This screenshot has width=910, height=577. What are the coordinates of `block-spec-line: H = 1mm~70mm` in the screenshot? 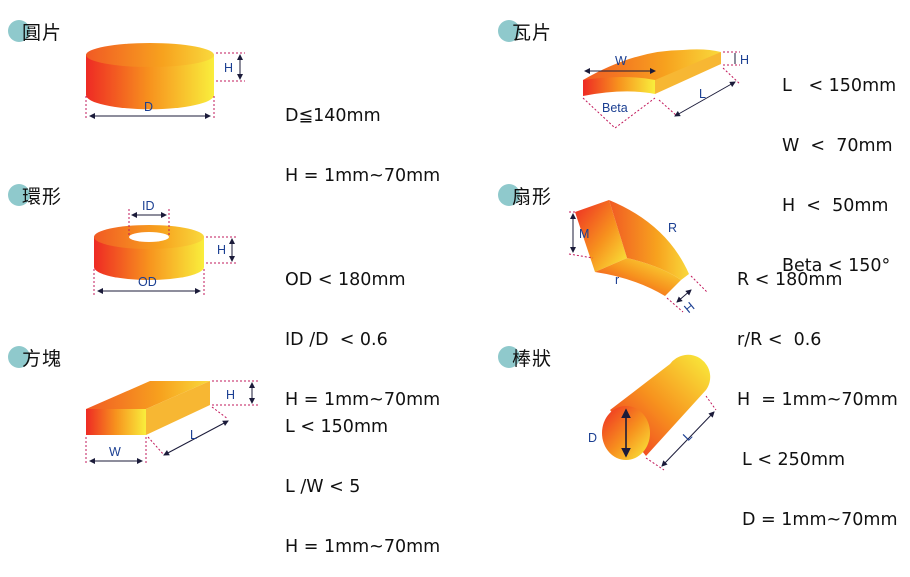 It's located at (363, 547).